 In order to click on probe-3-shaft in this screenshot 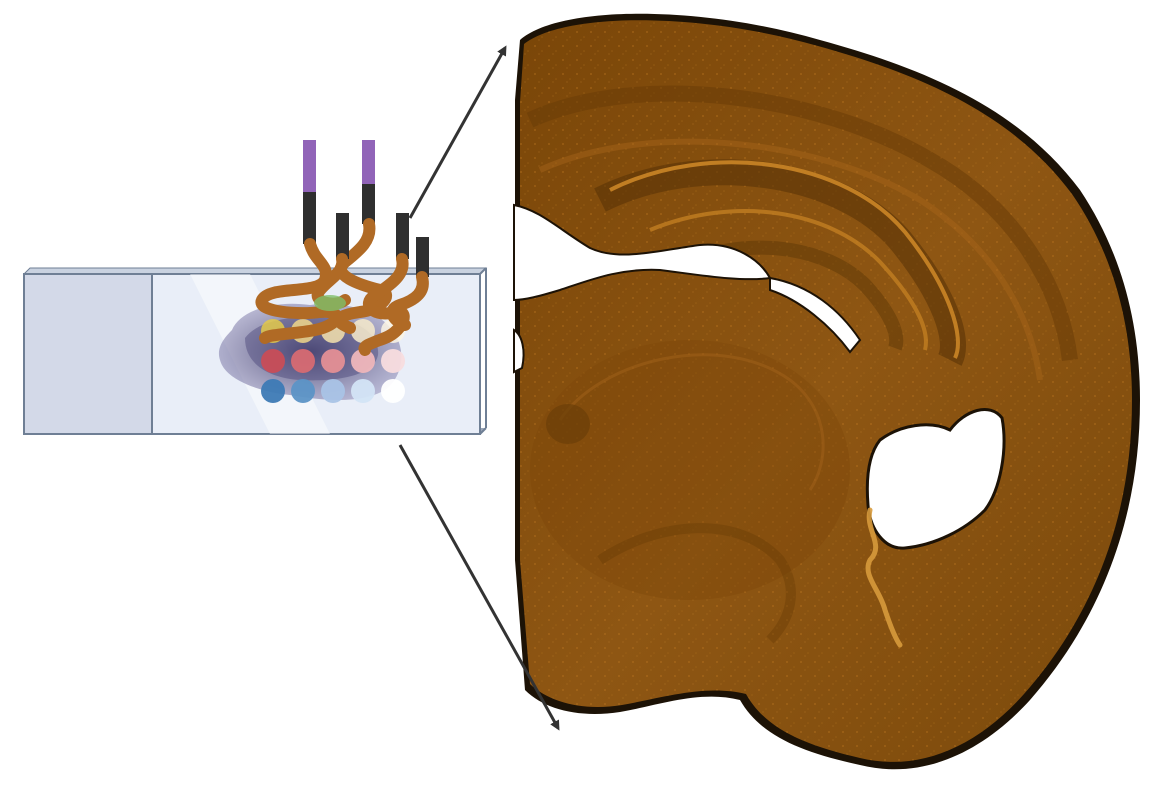, I will do `click(342, 236)`.